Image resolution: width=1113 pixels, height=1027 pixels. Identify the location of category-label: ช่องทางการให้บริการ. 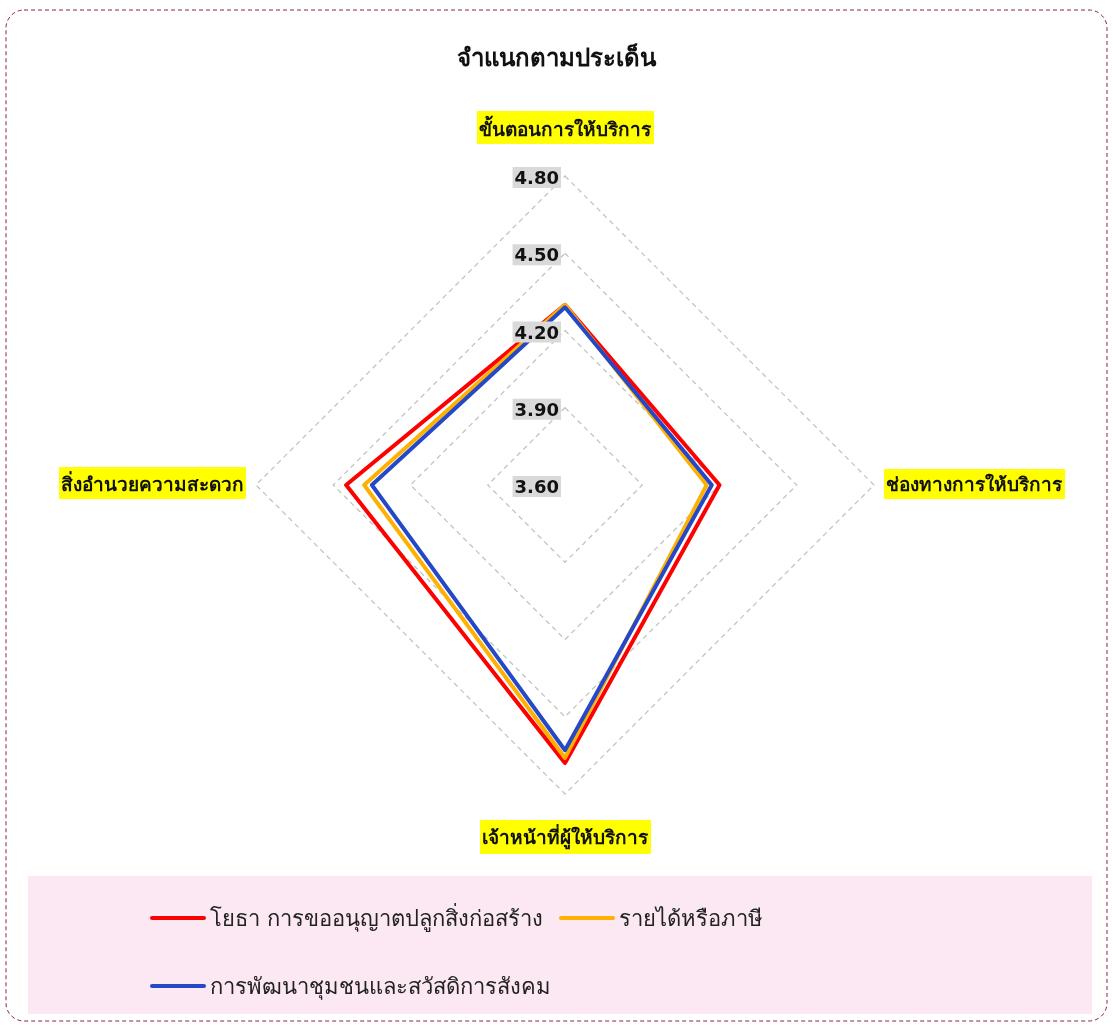
(974, 484).